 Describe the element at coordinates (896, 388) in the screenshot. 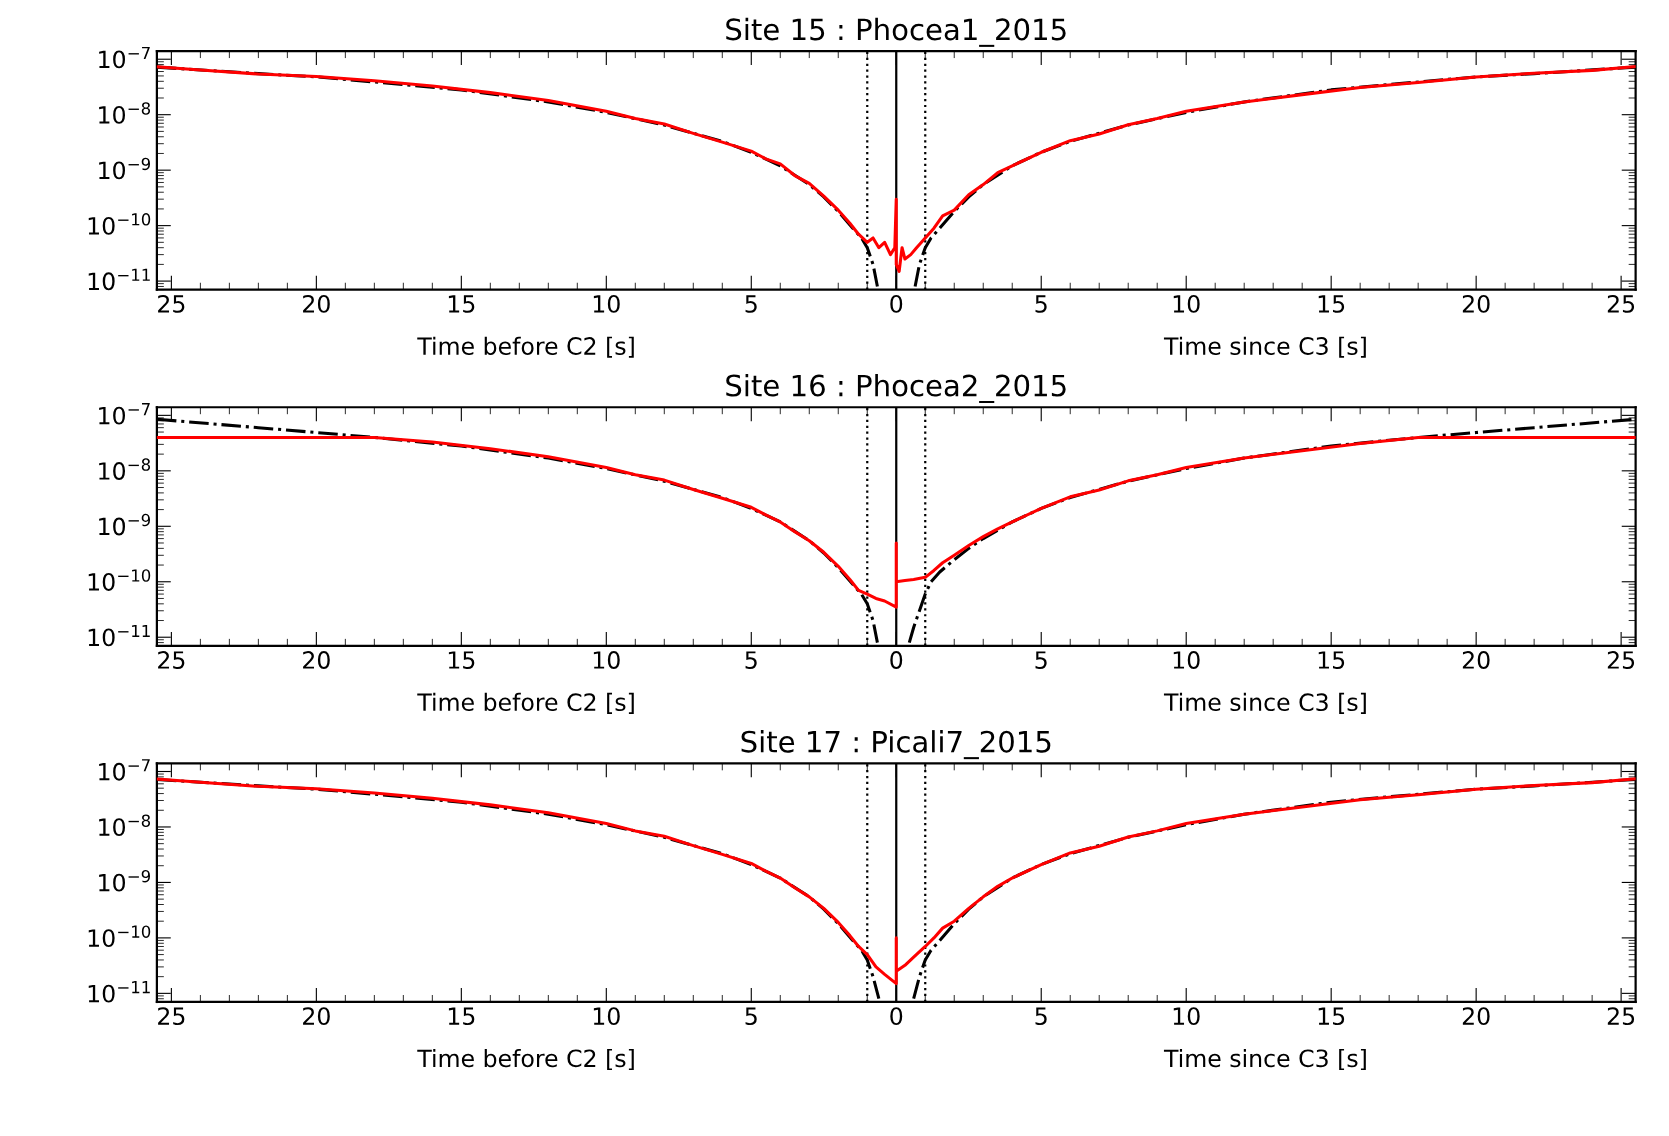

I see `chart-title: Site 16 : Phocea2_2015` at that location.